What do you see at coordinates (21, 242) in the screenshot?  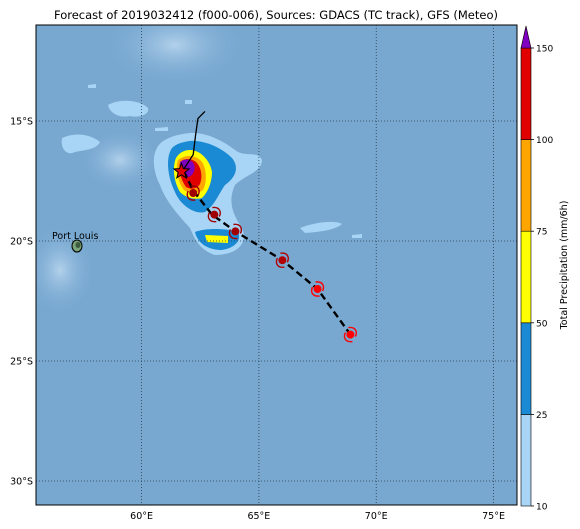 I see `lat-tick-label: 20°S` at bounding box center [21, 242].